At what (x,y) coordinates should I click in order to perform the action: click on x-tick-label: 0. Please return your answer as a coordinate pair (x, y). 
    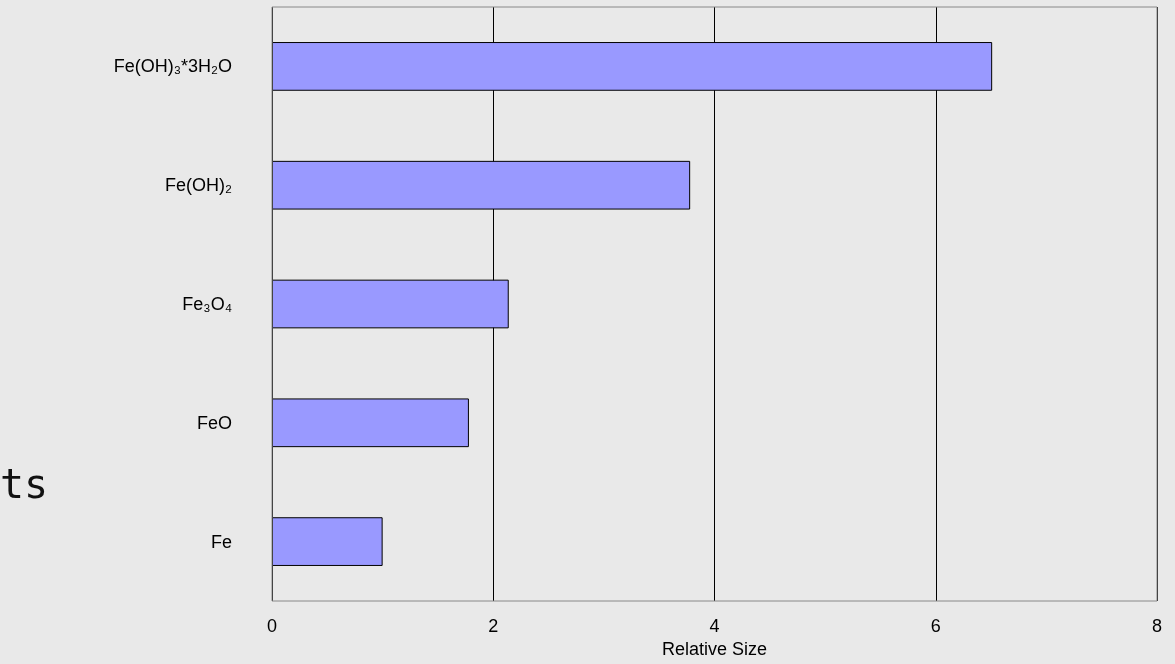
    Looking at the image, I should click on (272, 626).